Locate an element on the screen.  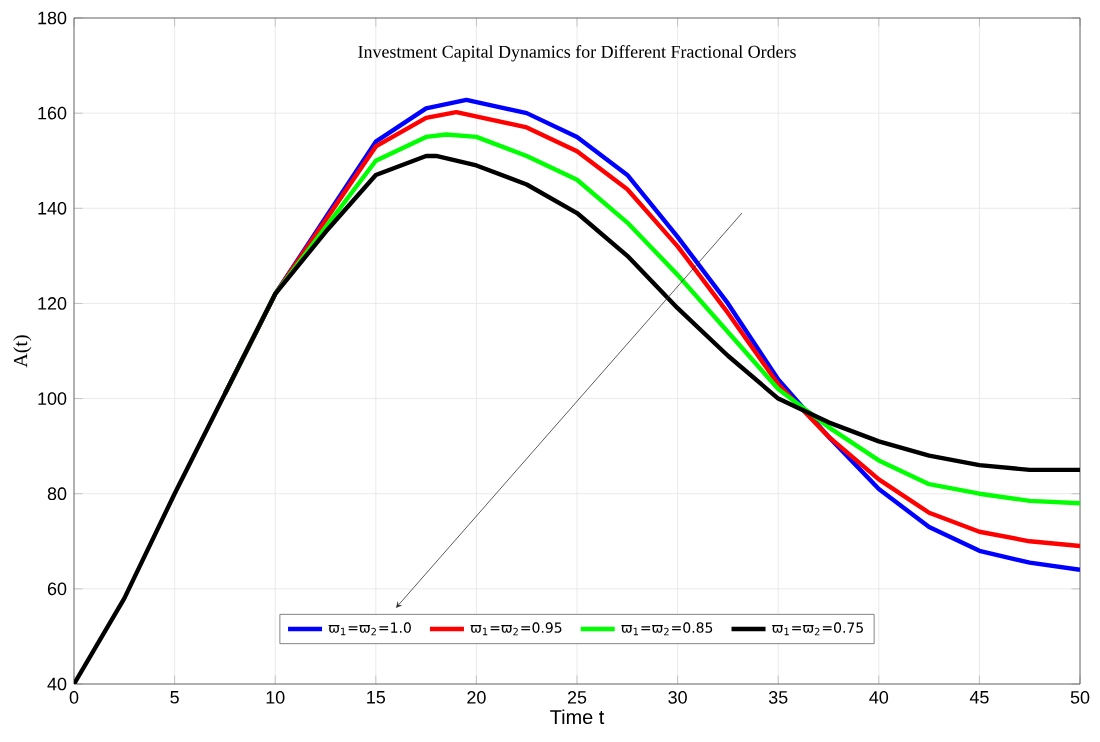
y-tick-label: 160 is located at coordinates (52, 113).